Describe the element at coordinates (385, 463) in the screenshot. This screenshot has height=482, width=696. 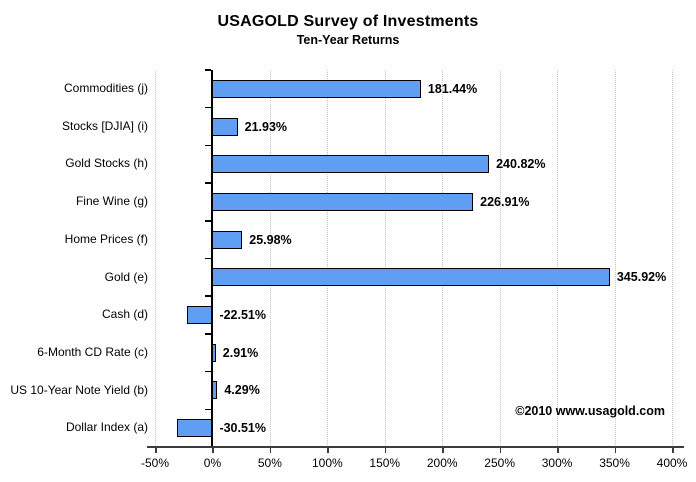
I see `x-tick-label: 150%` at that location.